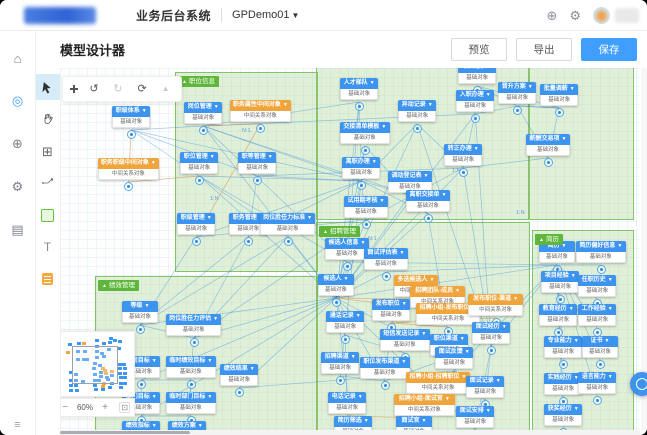 The width and height of the screenshot is (647, 435). Describe the element at coordinates (345, 316) in the screenshot. I see `node-title: 通话记录 ▼` at that location.